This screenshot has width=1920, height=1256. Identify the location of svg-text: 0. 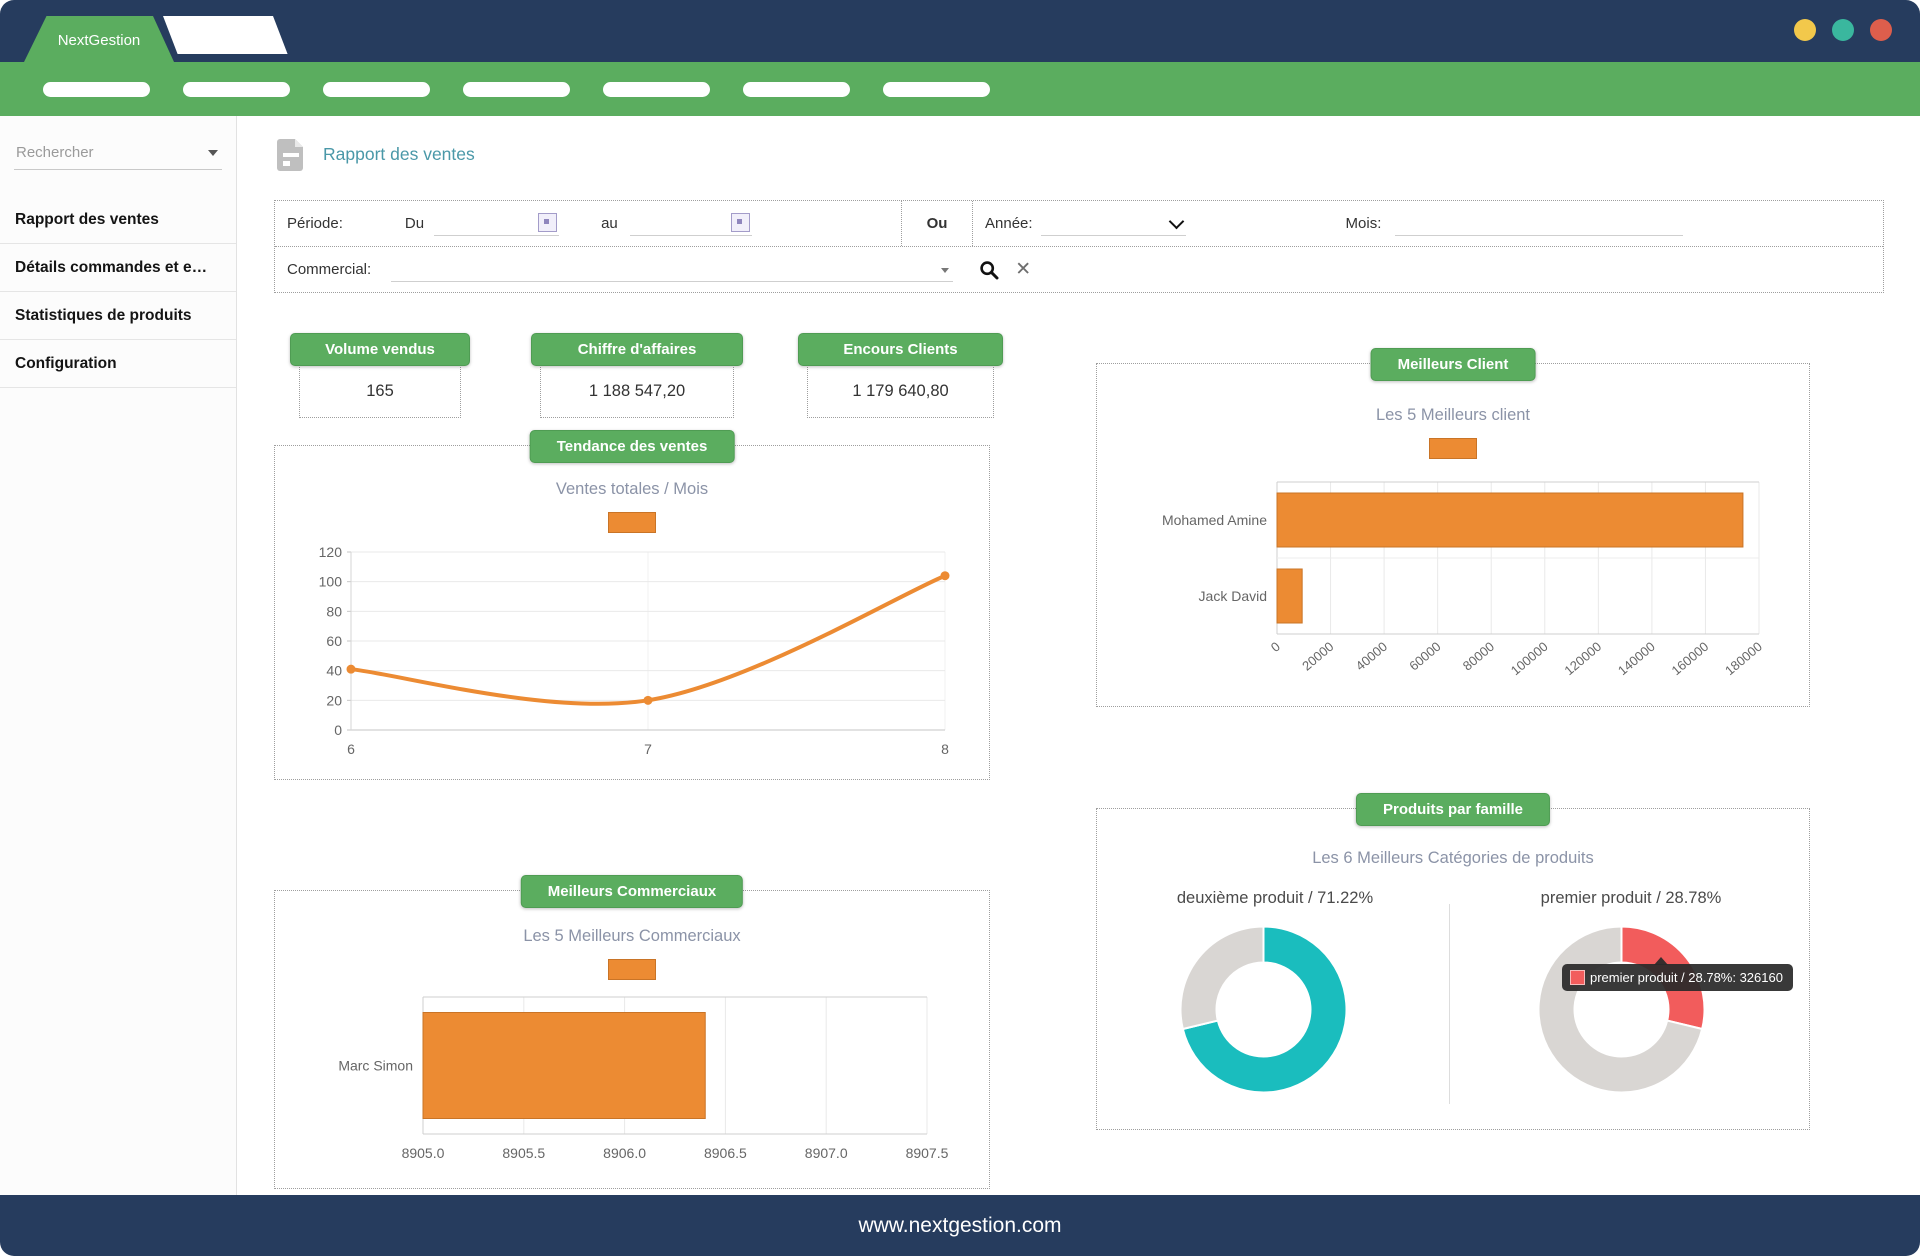
(338, 730).